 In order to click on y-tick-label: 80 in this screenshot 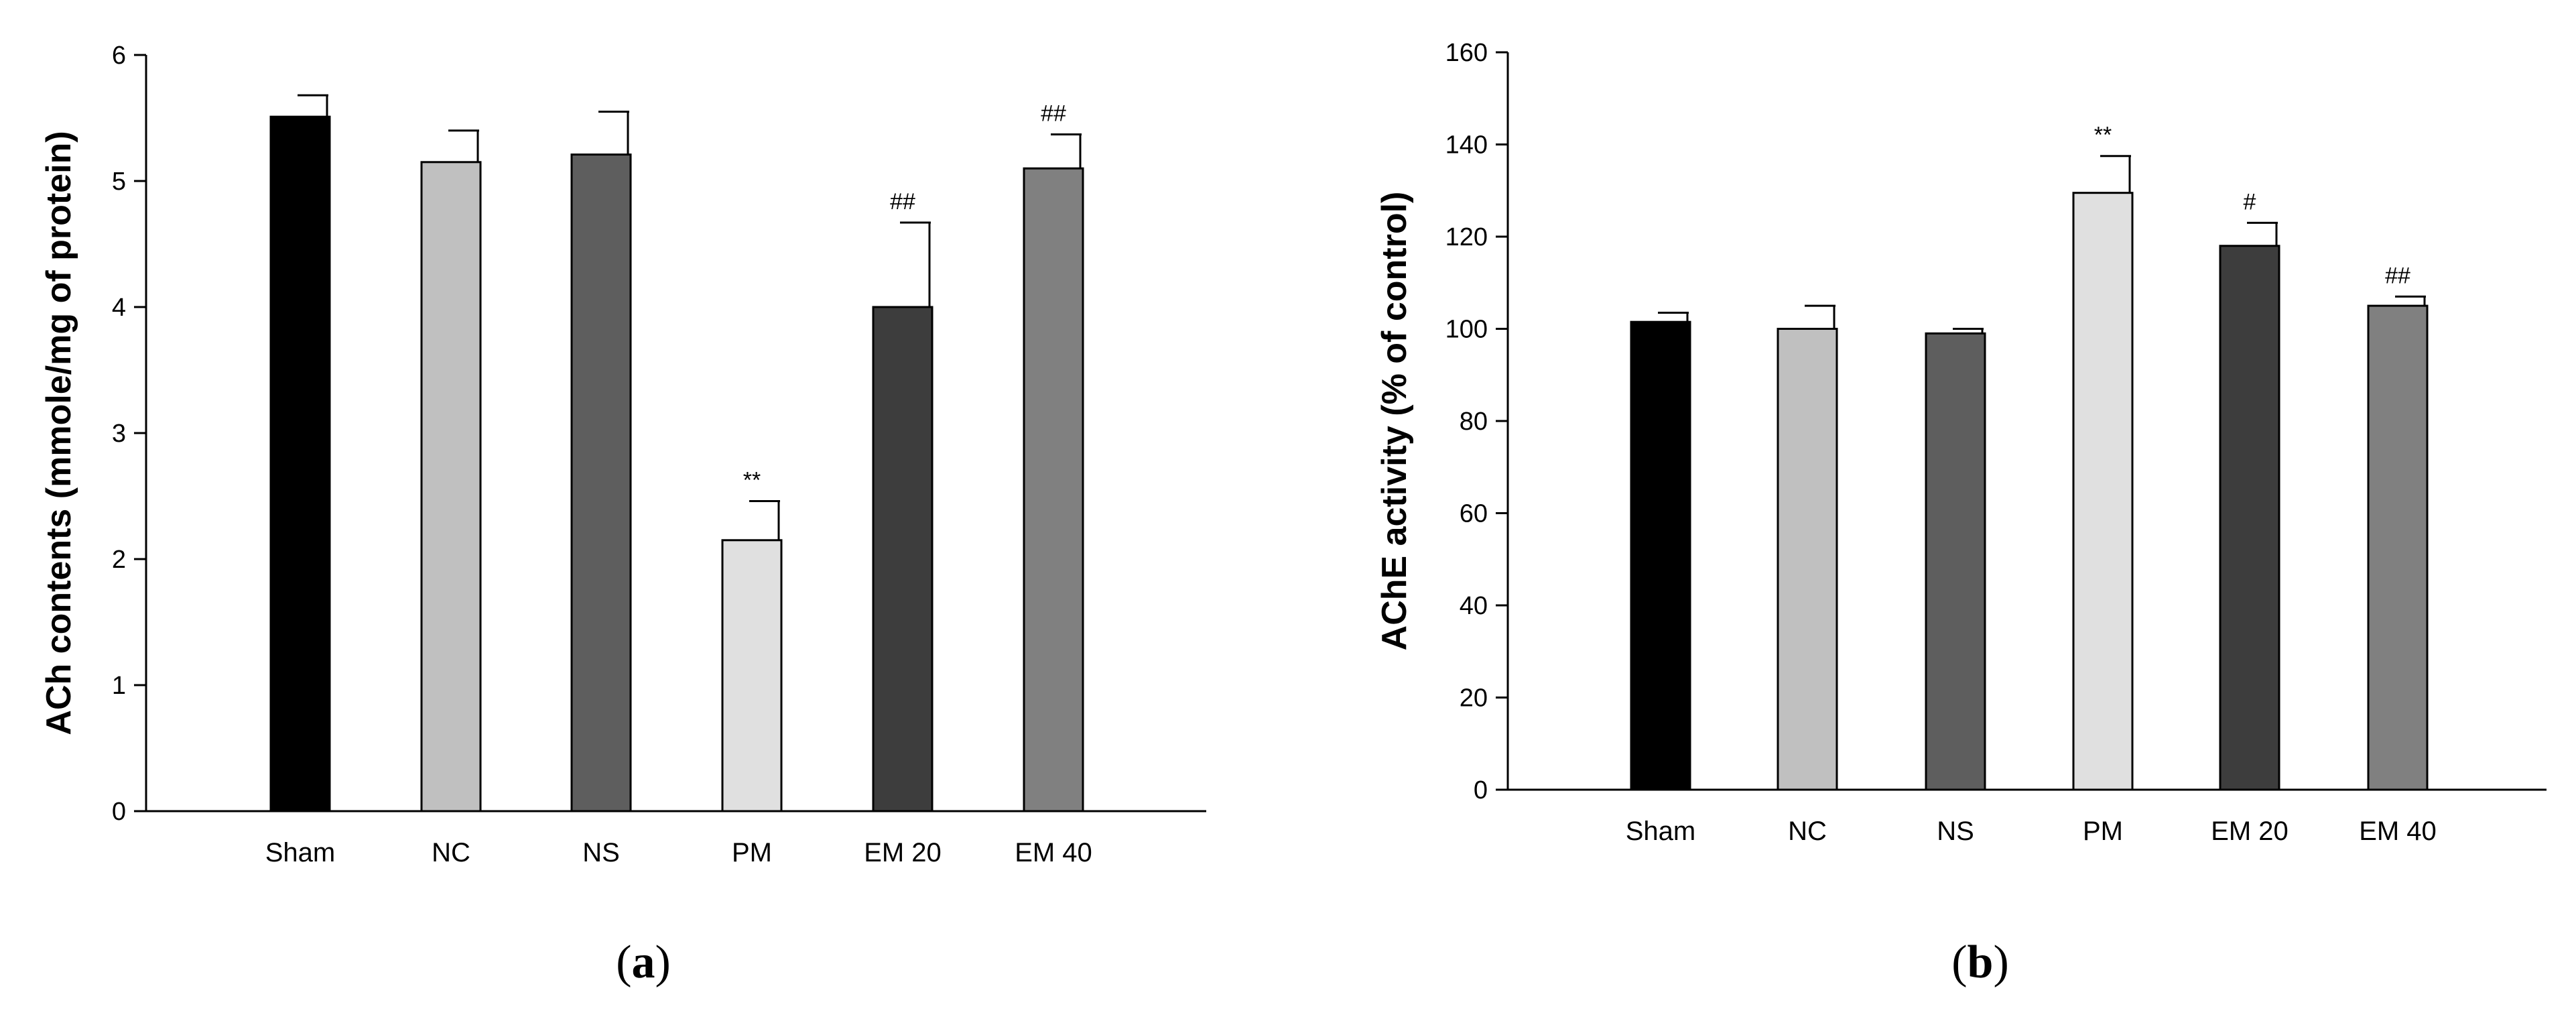, I will do `click(1474, 422)`.